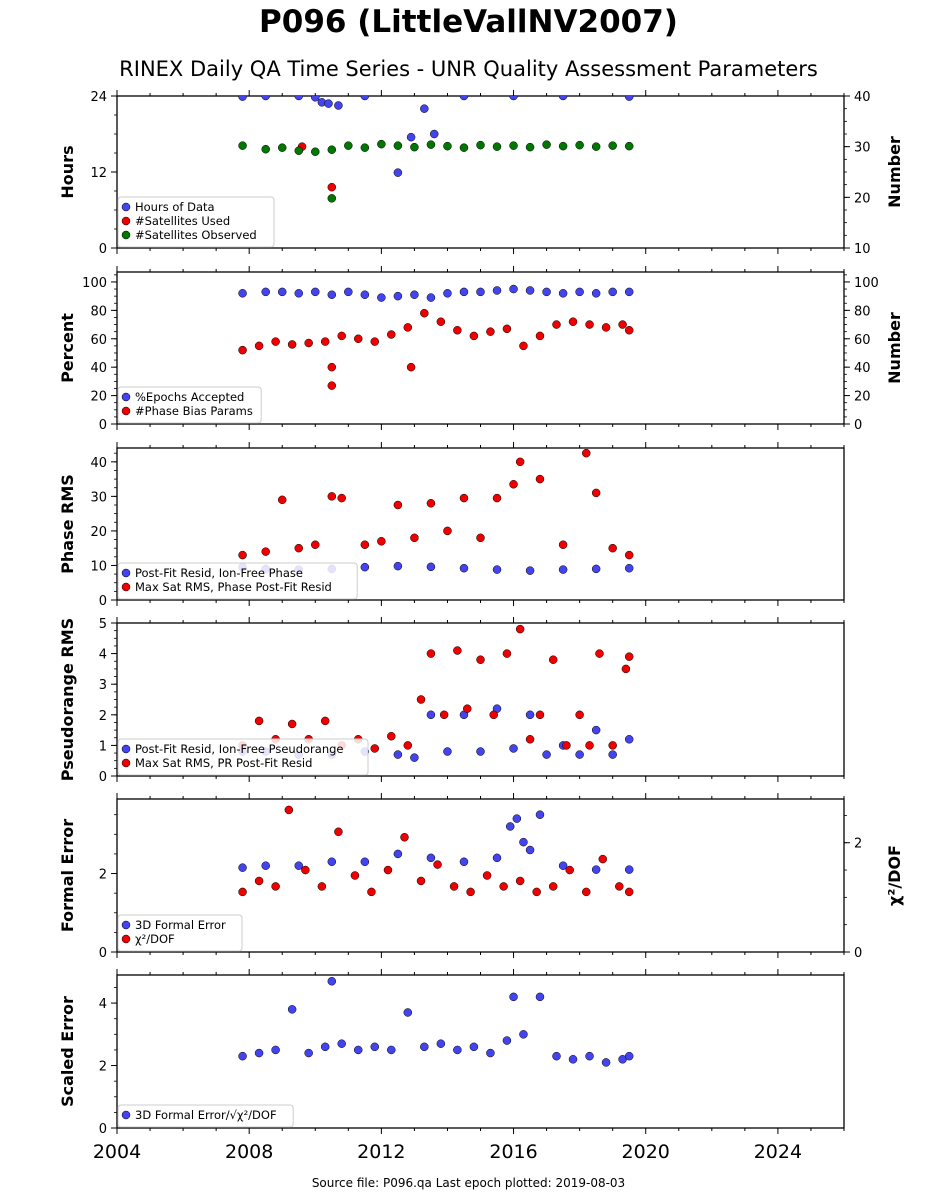  Describe the element at coordinates (239, 749) in the screenshot. I see `pseudorange-rms-legend-label: Post-Fit Resid, Ion-Free Pseudorange` at that location.